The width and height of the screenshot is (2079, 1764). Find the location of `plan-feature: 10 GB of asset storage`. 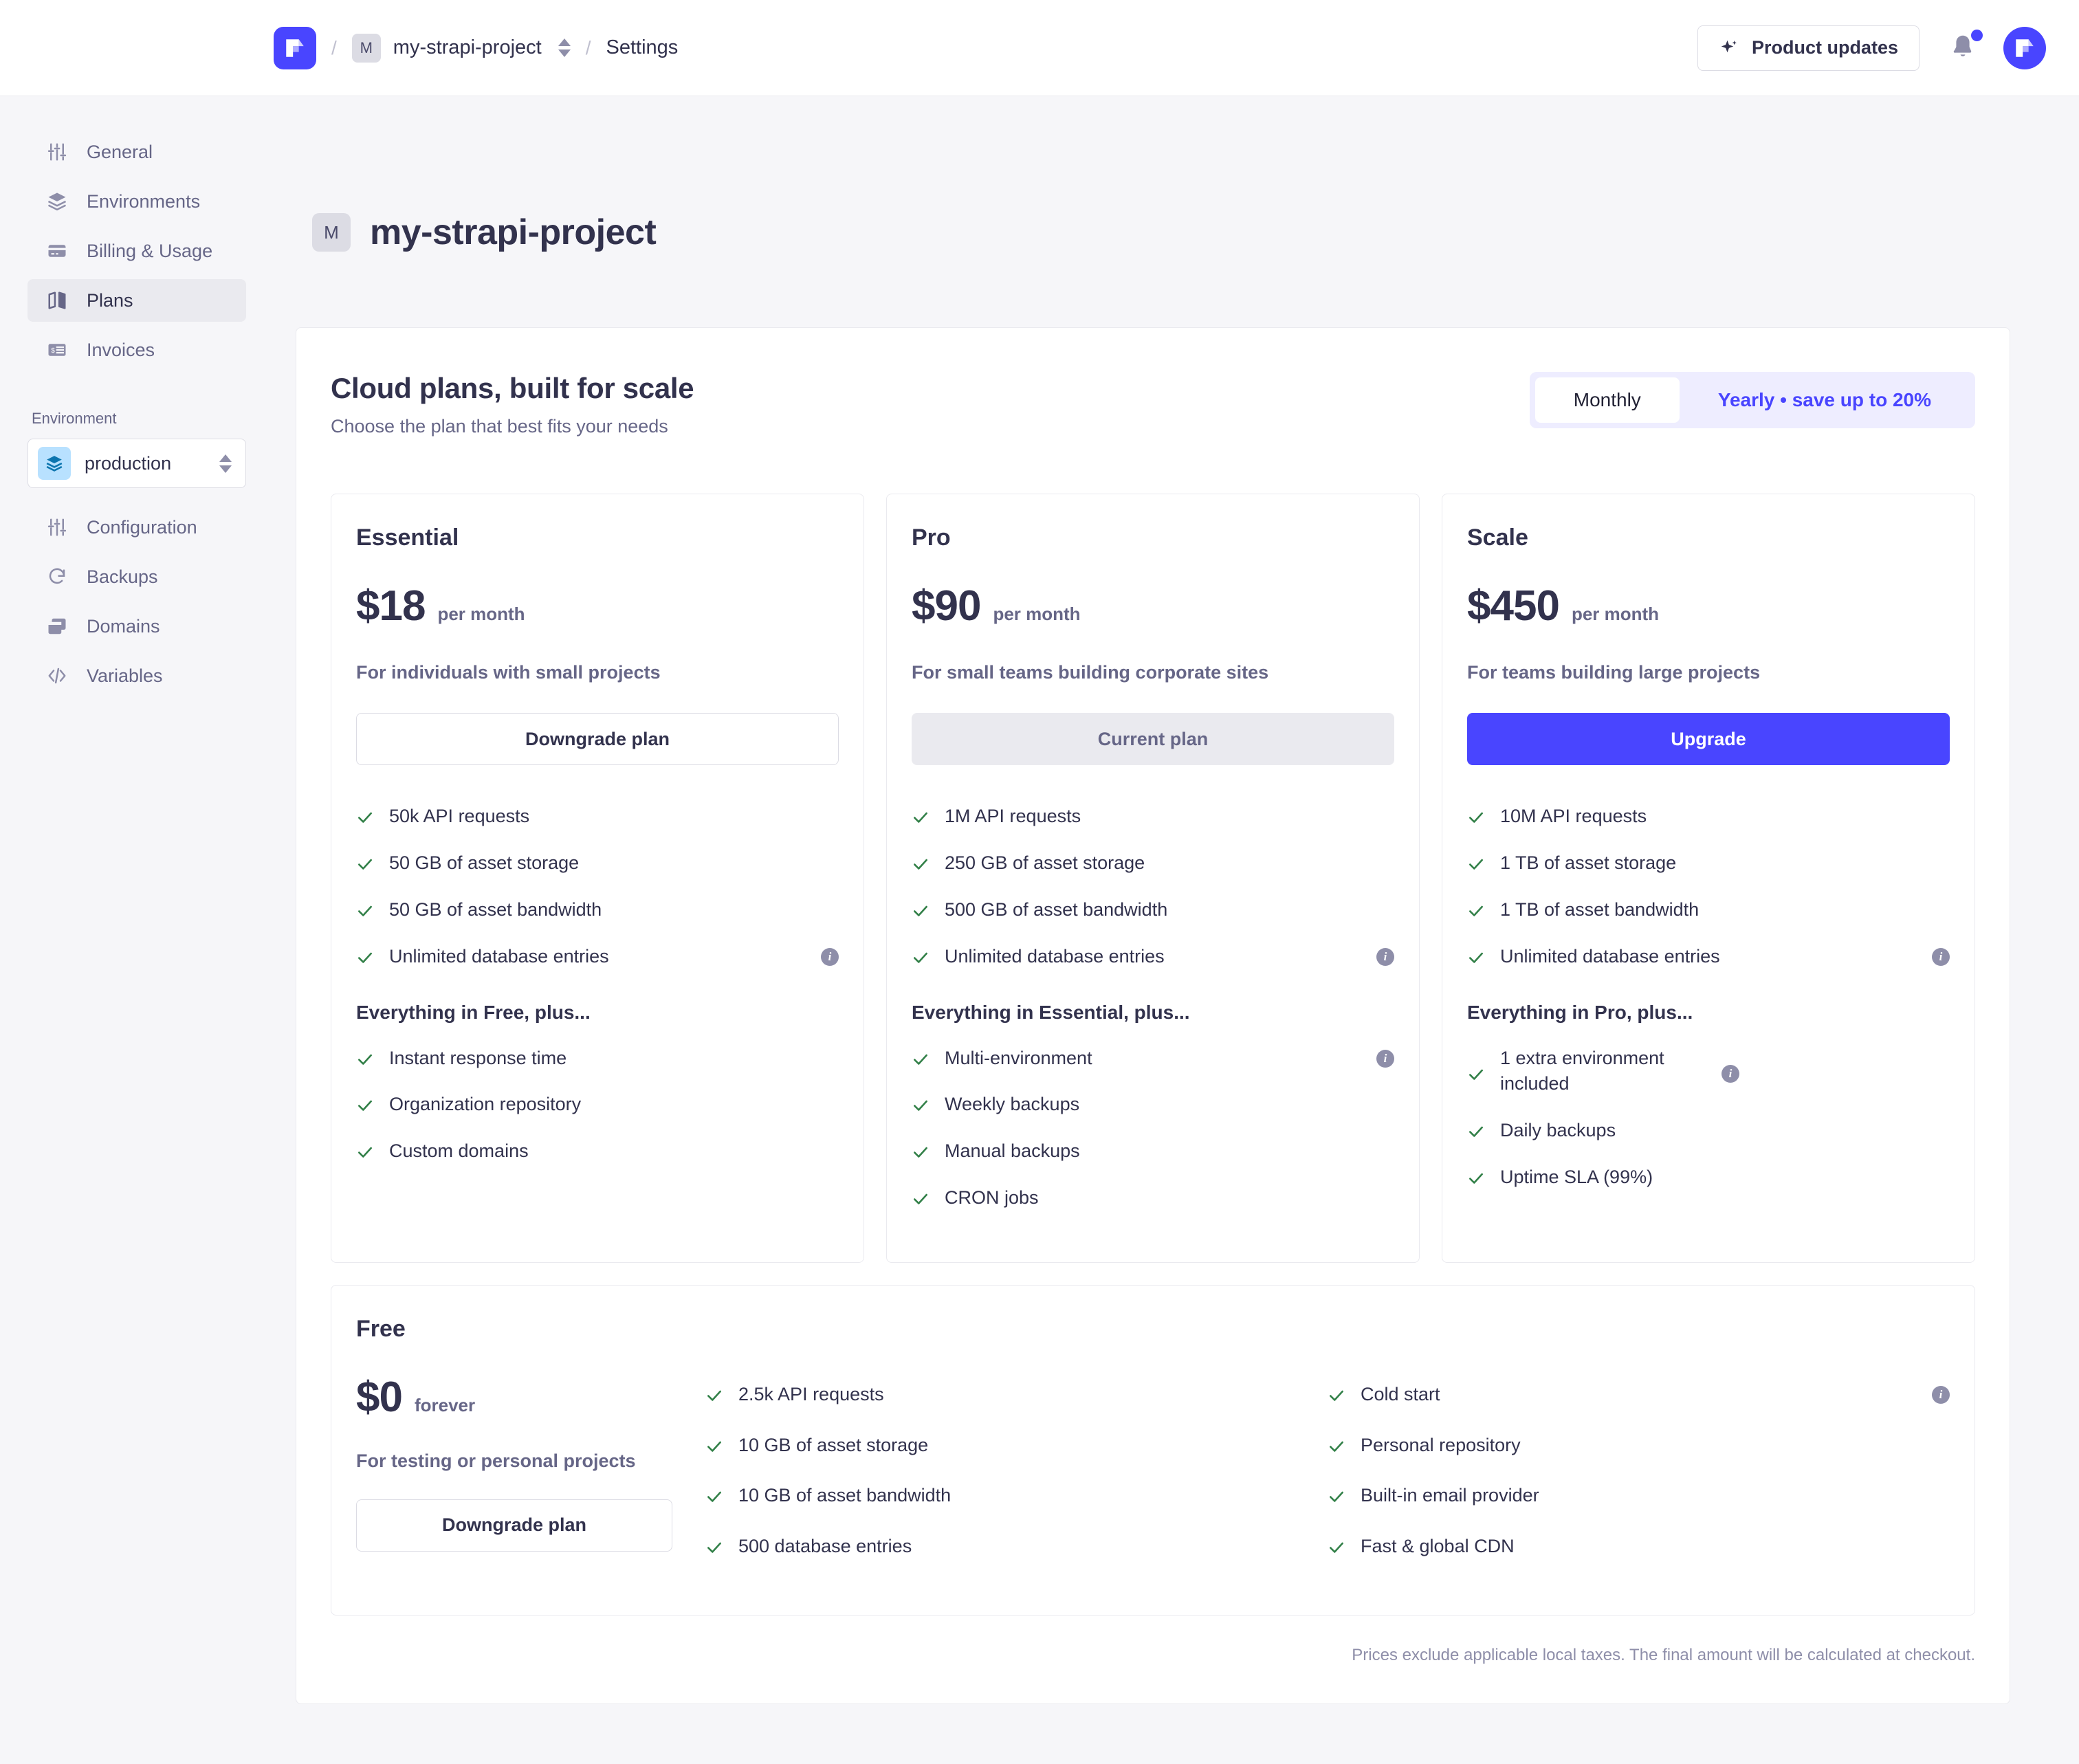

plan-feature: 10 GB of asset storage is located at coordinates (1016, 1446).